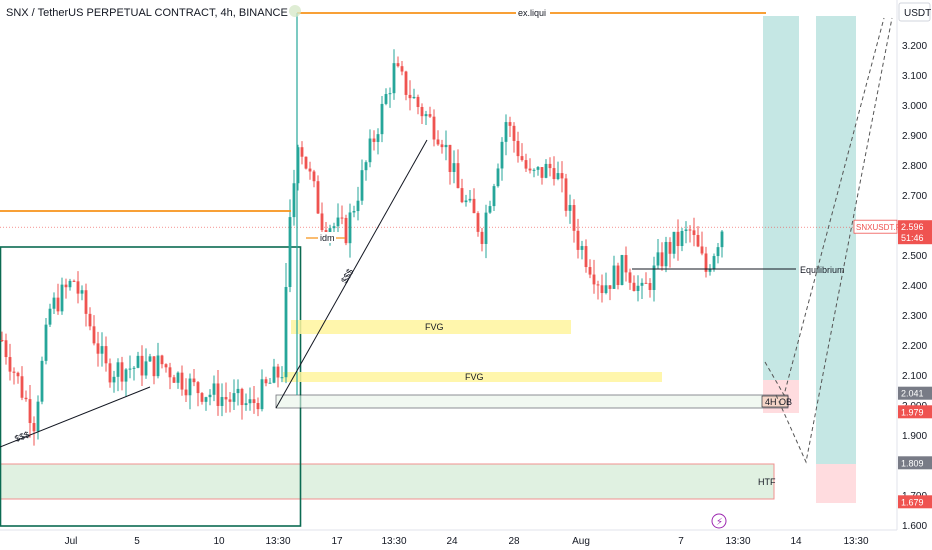 The image size is (932, 550). Describe the element at coordinates (914, 46) in the screenshot. I see `price-tick: 3.200` at that location.